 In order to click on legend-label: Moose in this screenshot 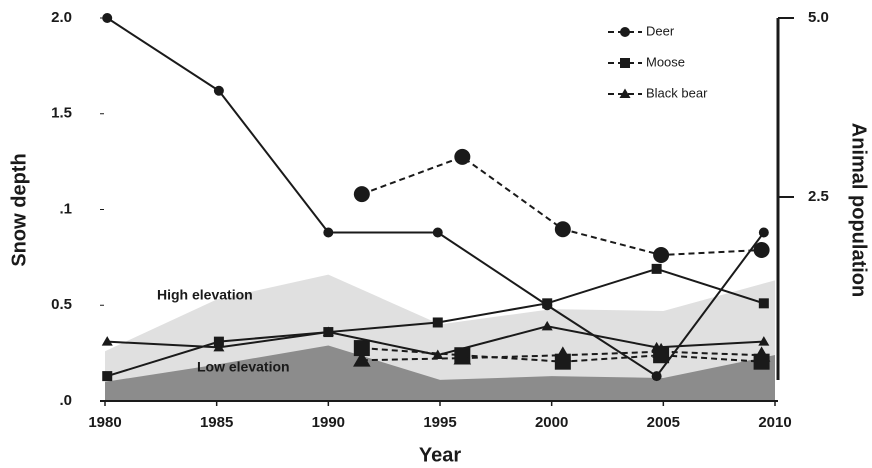, I will do `click(665, 61)`.